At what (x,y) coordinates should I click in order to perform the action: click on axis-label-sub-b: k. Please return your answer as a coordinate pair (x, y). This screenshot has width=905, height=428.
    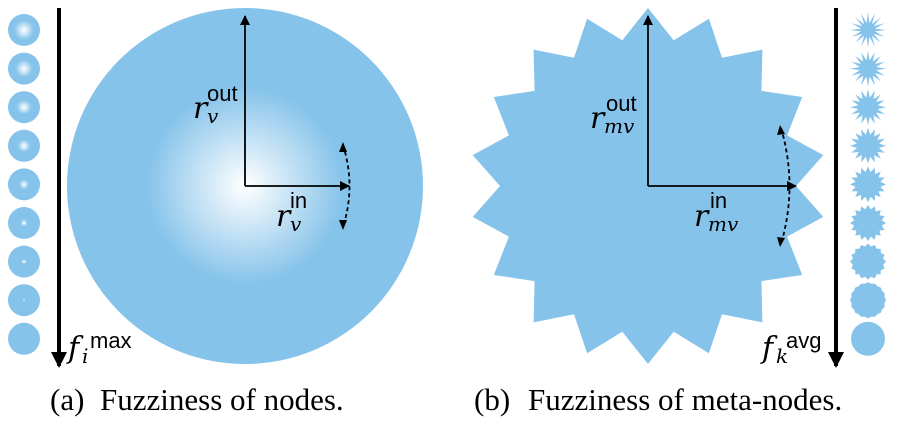
    Looking at the image, I should click on (782, 356).